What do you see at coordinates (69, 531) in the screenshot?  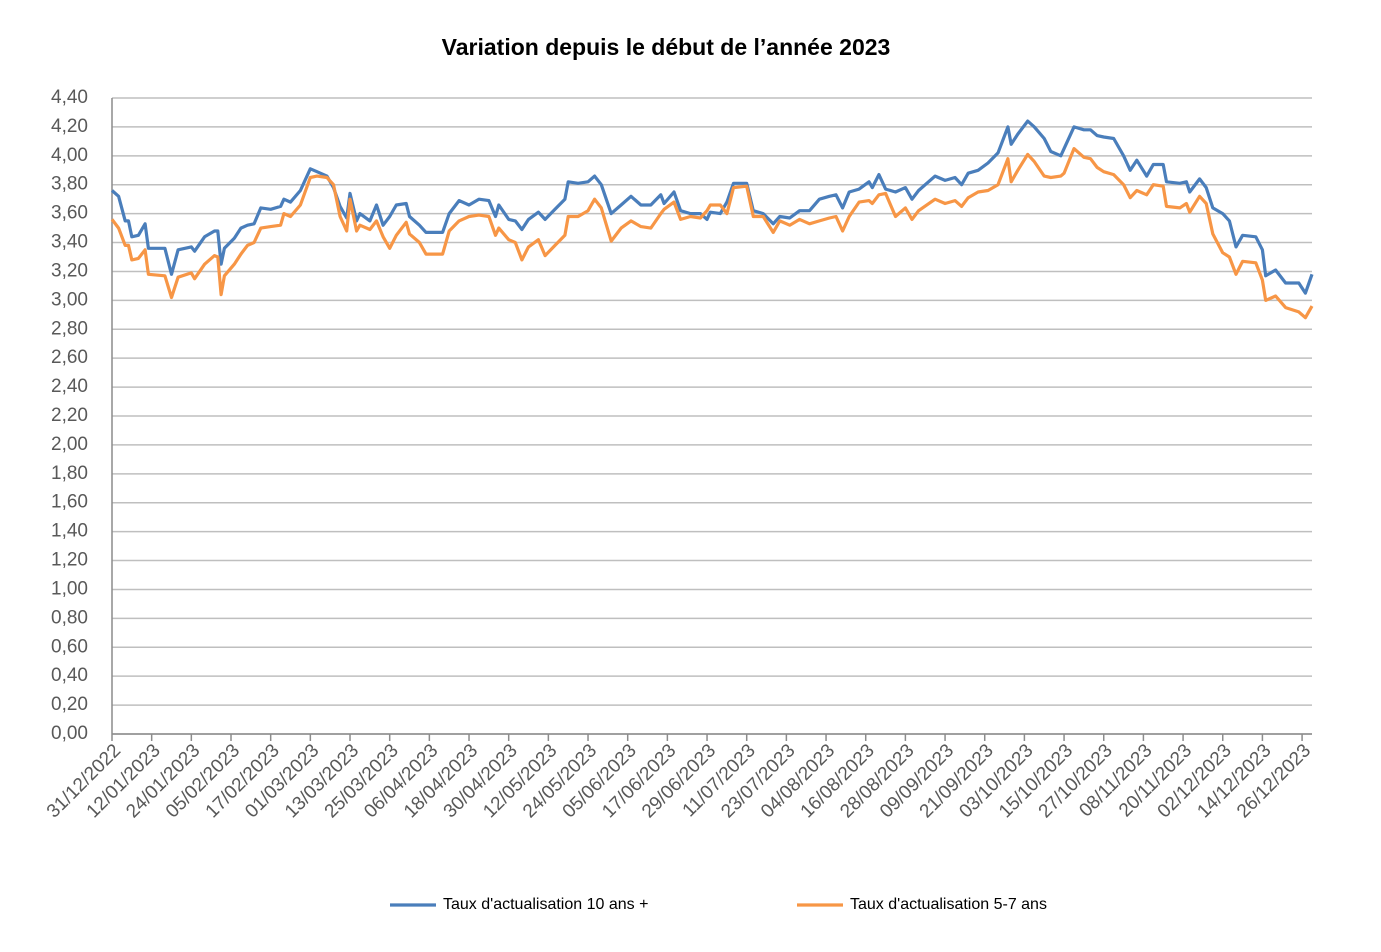 I see `y-tick-label: 1,40` at bounding box center [69, 531].